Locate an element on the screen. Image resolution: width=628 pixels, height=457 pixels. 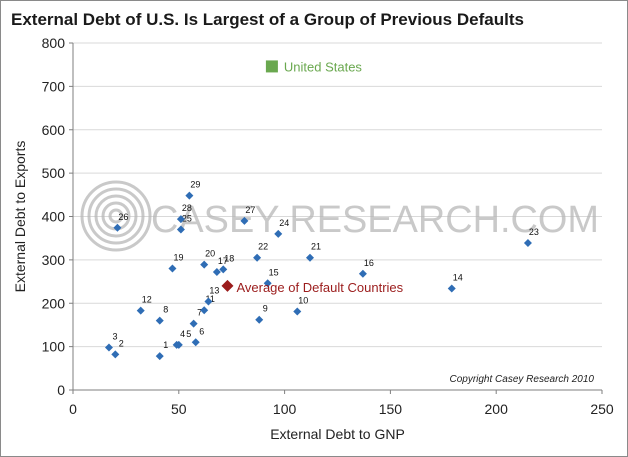
us-data-point is located at coordinates (271, 66).